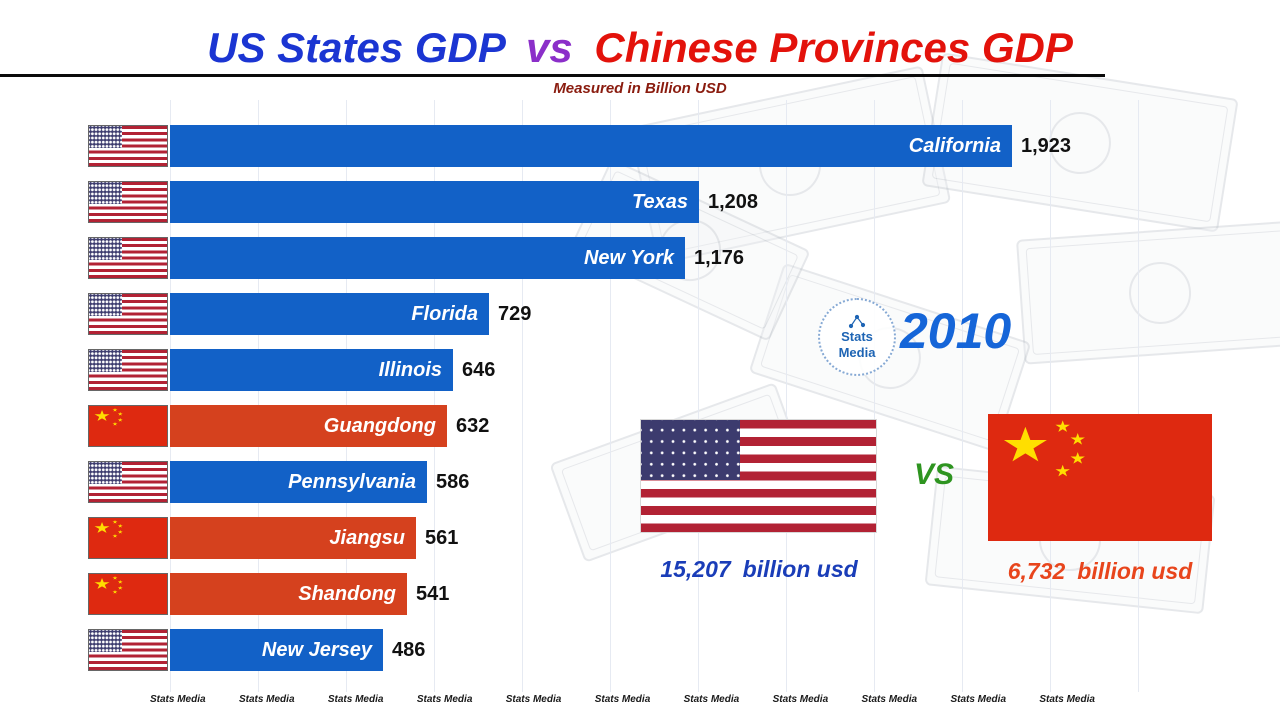 This screenshot has width=1280, height=720. I want to click on bar-value: 1,176, so click(719, 257).